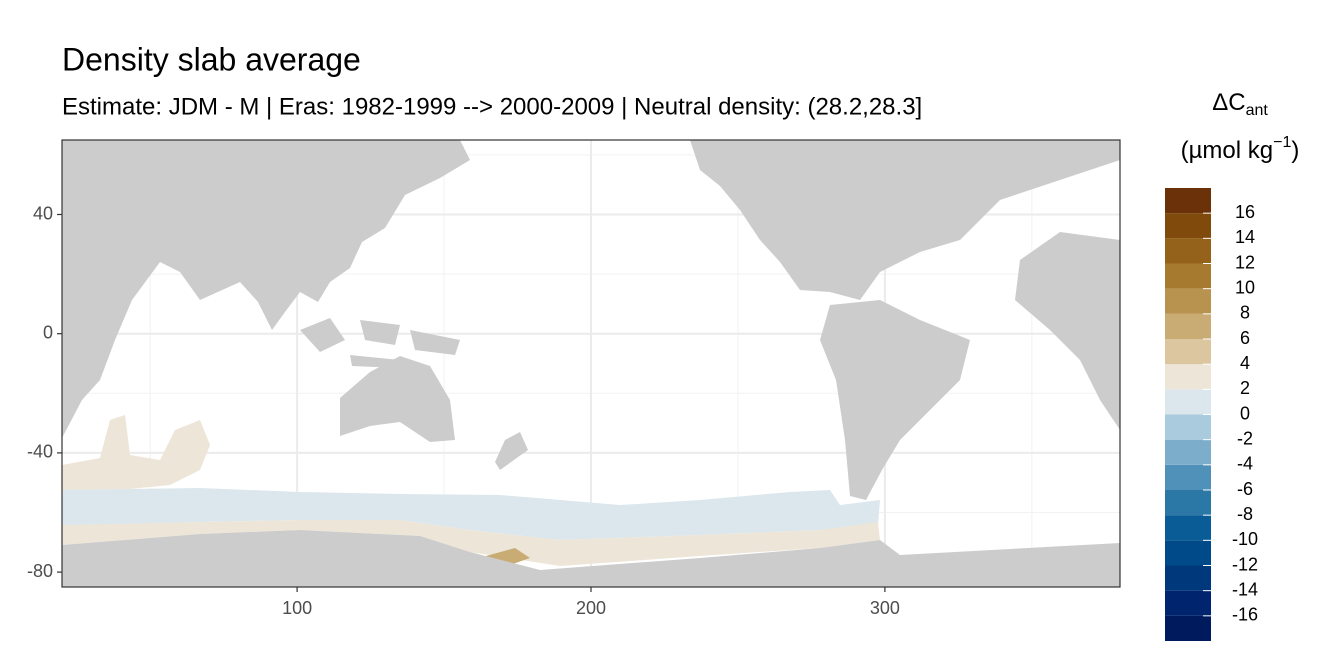  What do you see at coordinates (1227, 150) in the screenshot?
I see `legend-unit-main: (µmol kg` at bounding box center [1227, 150].